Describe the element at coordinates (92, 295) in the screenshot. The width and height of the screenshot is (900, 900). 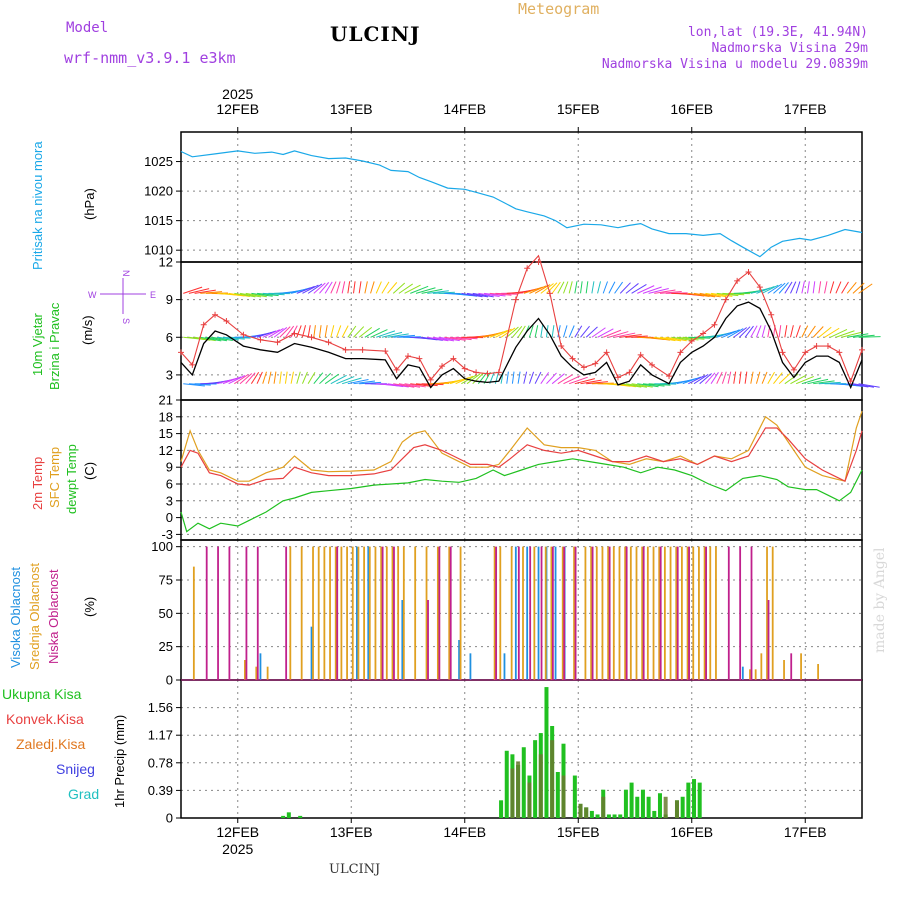
I see `compass-w: W` at that location.